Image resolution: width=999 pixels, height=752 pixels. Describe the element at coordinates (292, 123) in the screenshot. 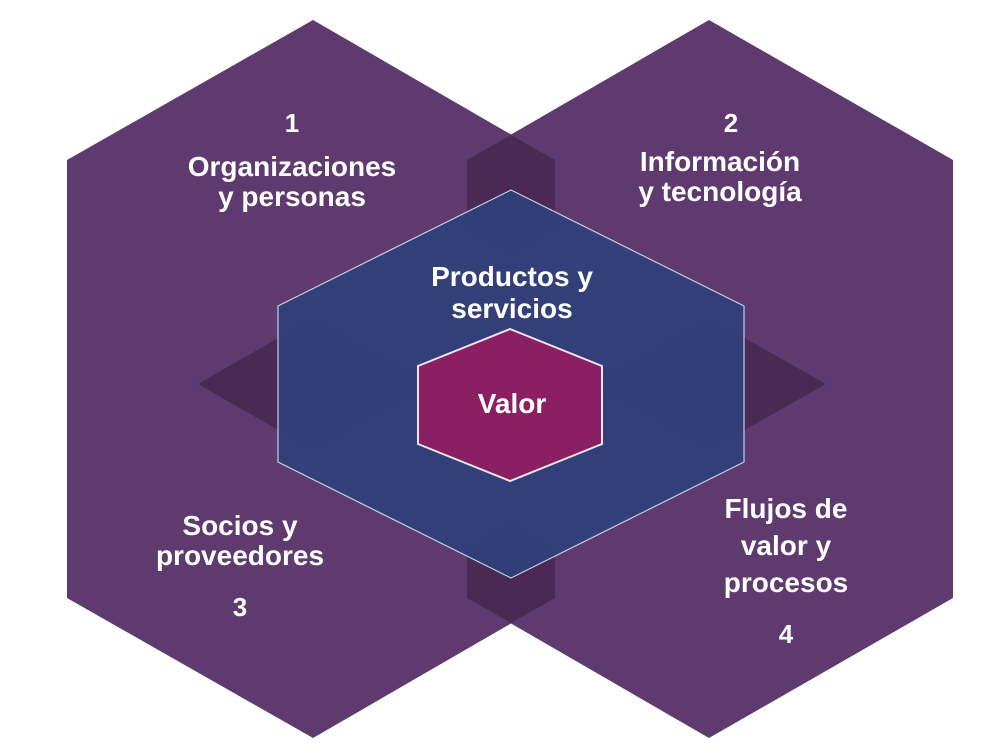

I see `dimension-1-number: 1` at that location.